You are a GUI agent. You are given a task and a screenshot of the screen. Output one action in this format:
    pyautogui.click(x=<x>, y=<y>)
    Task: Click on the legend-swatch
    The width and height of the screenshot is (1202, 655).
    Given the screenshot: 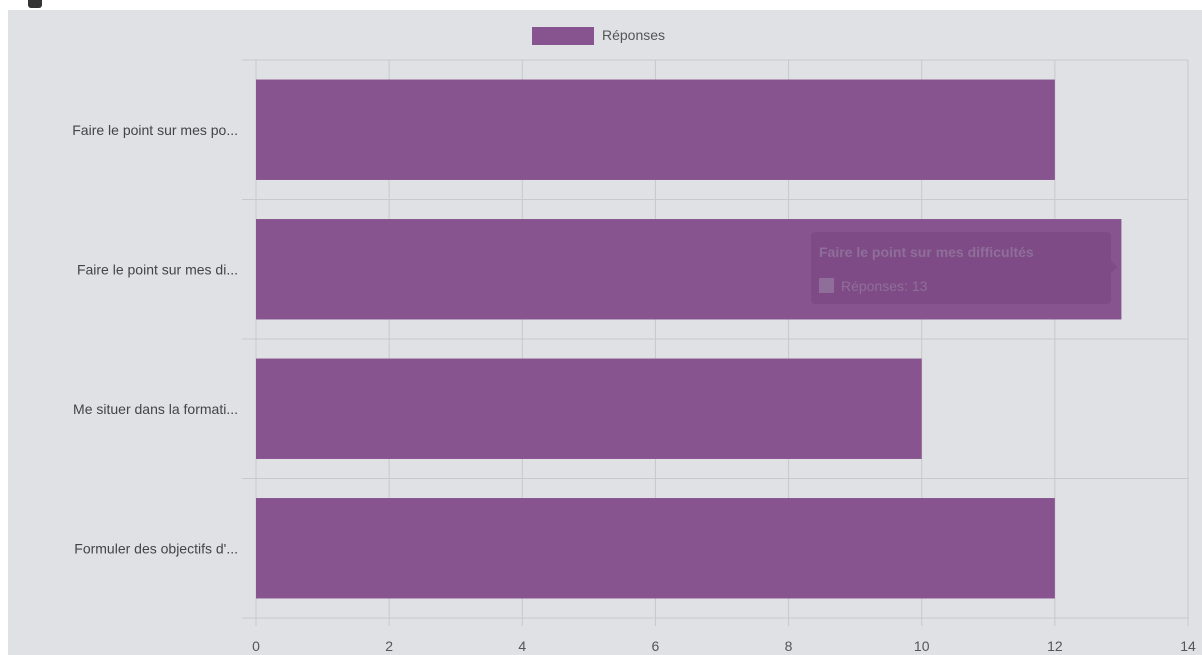 What is the action you would take?
    pyautogui.click(x=563, y=36)
    